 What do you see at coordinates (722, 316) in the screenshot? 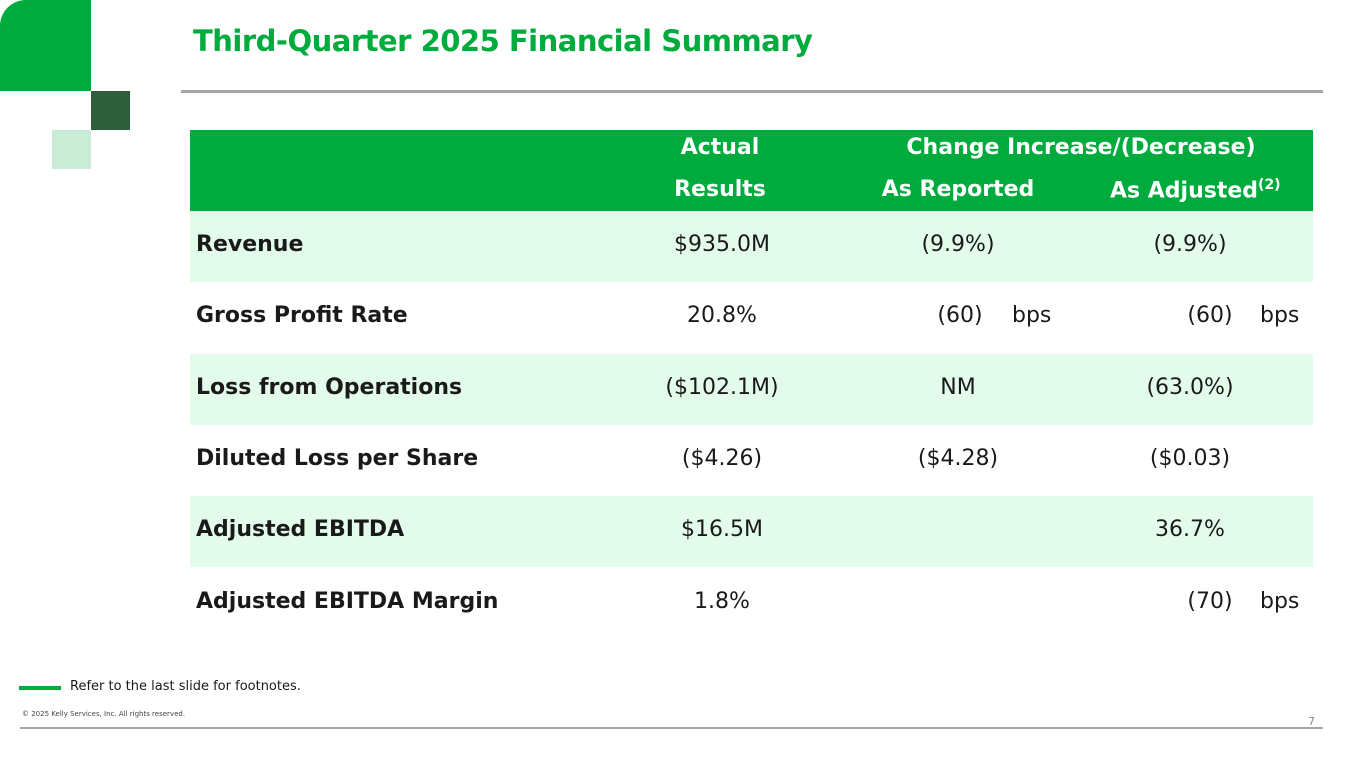
I see `actual-value: 20.8%` at bounding box center [722, 316].